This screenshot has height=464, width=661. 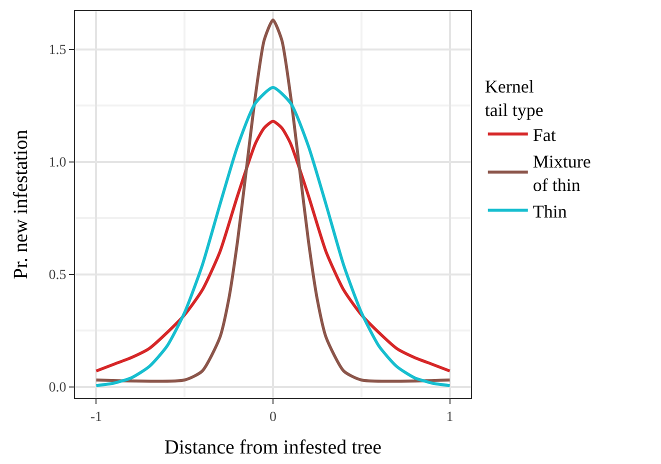 What do you see at coordinates (57, 388) in the screenshot?
I see `y-tick-label: 0.0` at bounding box center [57, 388].